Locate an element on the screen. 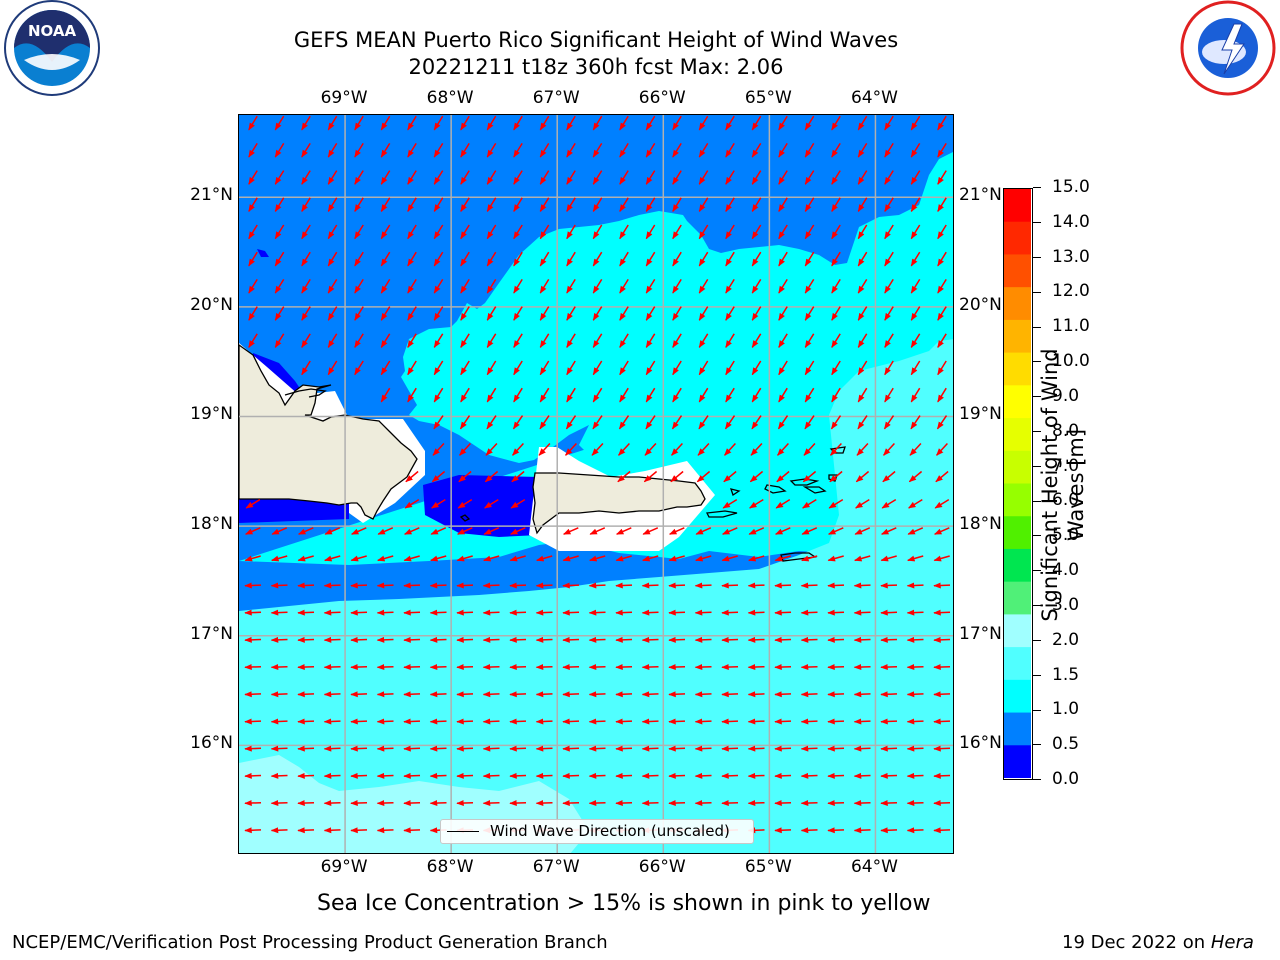 The width and height of the screenshot is (1280, 960). colorbar-tick-label: 1.5 is located at coordinates (1066, 674).